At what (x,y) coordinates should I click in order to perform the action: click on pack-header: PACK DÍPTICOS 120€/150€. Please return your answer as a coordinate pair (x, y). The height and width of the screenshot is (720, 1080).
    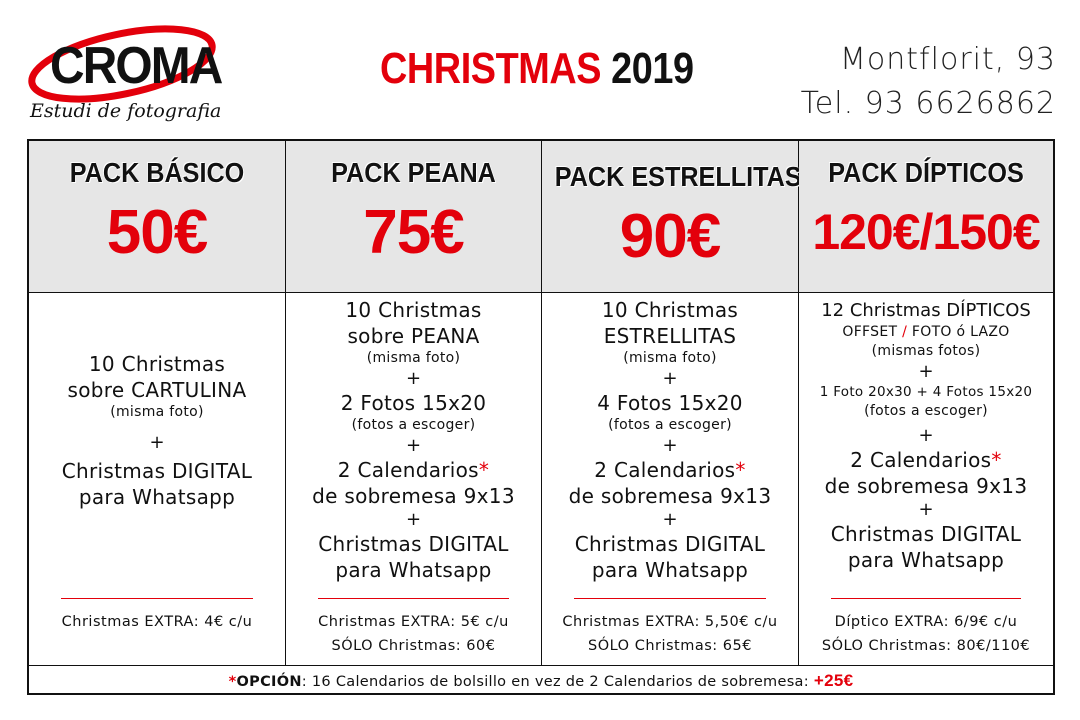
    Looking at the image, I should click on (926, 217).